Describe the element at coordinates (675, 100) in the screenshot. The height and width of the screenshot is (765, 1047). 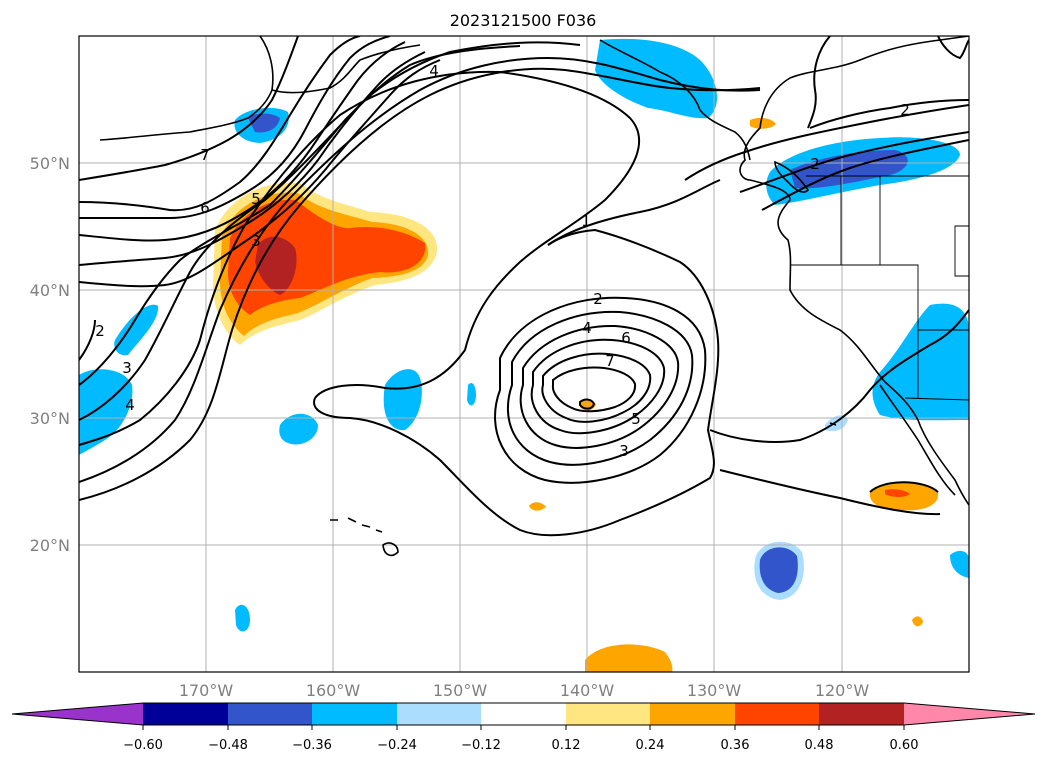
I see `coastline-alaska-panhandle` at that location.